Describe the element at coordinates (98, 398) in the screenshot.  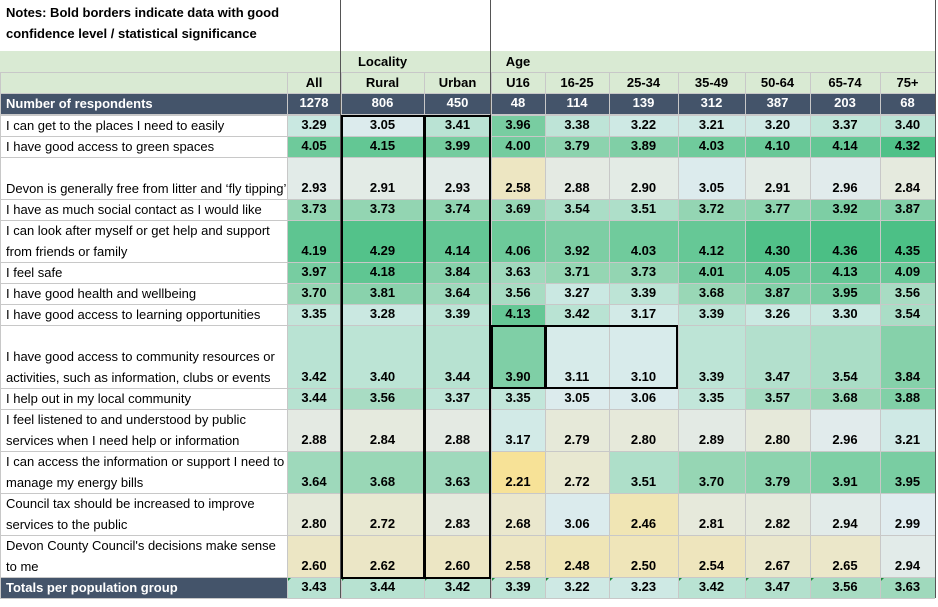
I see `row-label-text: I help out in my local community` at that location.